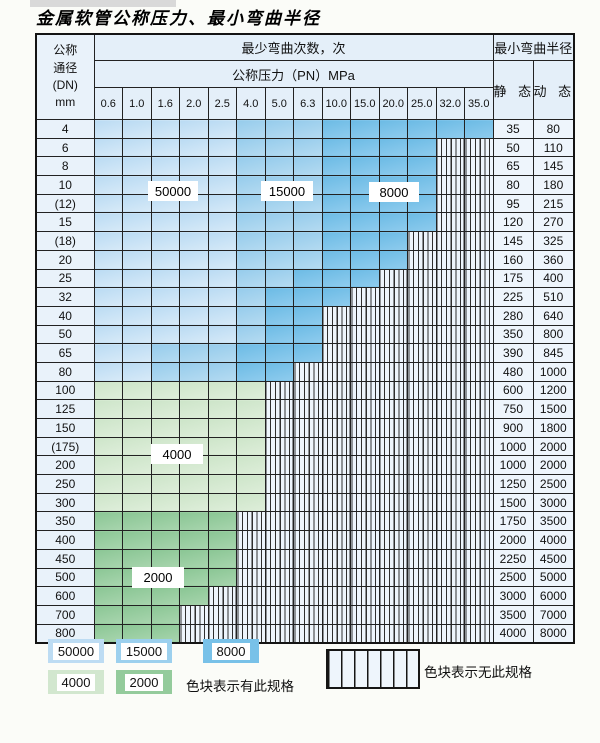 The image size is (600, 743). Describe the element at coordinates (305, 390) in the screenshot. I see `table-row: 100 600 1200` at that location.